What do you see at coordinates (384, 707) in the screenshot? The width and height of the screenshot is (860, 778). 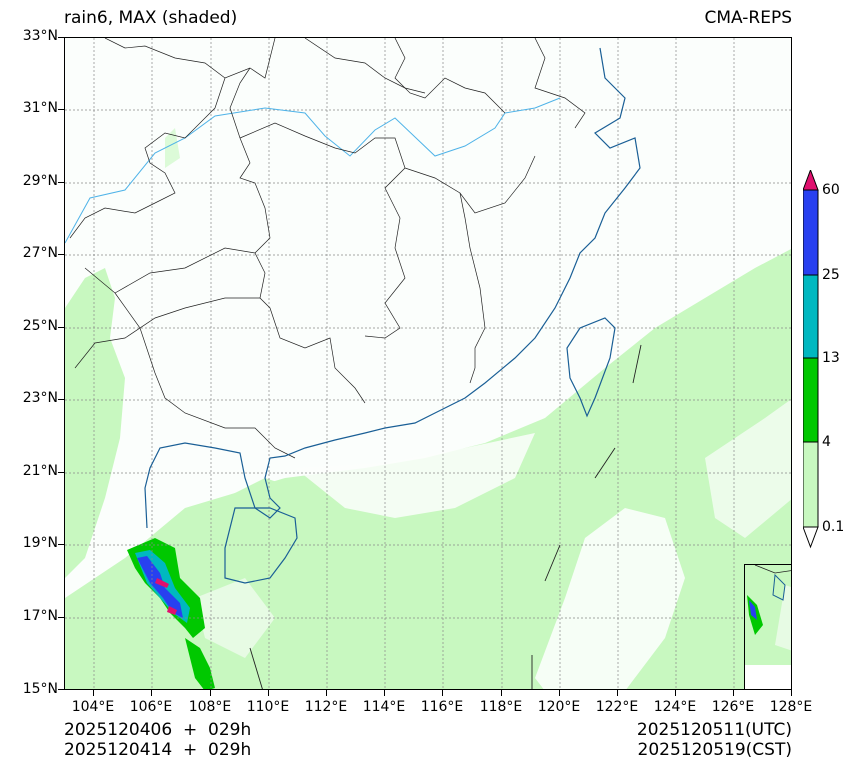 I see `x-tick-label: 114°E` at bounding box center [384, 707].